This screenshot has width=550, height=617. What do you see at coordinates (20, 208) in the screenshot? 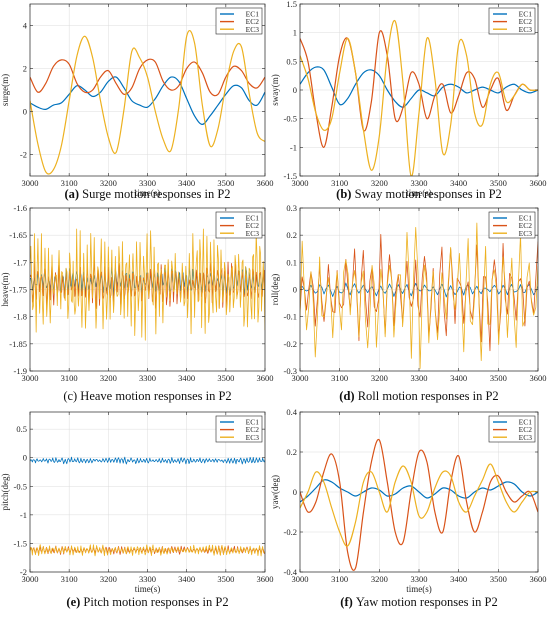
I see `y-tick-label: -1.6` at bounding box center [20, 208].